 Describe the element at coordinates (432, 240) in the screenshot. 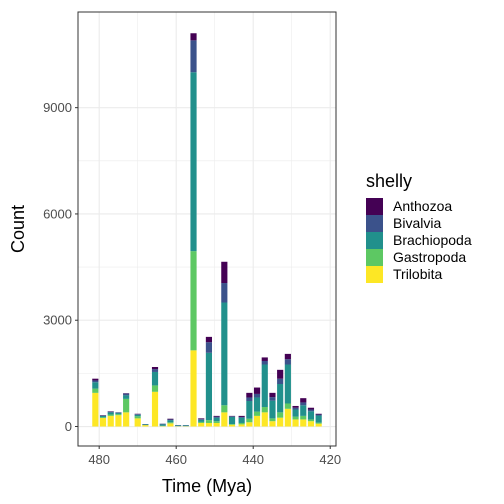

I see `legend-label: Brachiopoda` at that location.